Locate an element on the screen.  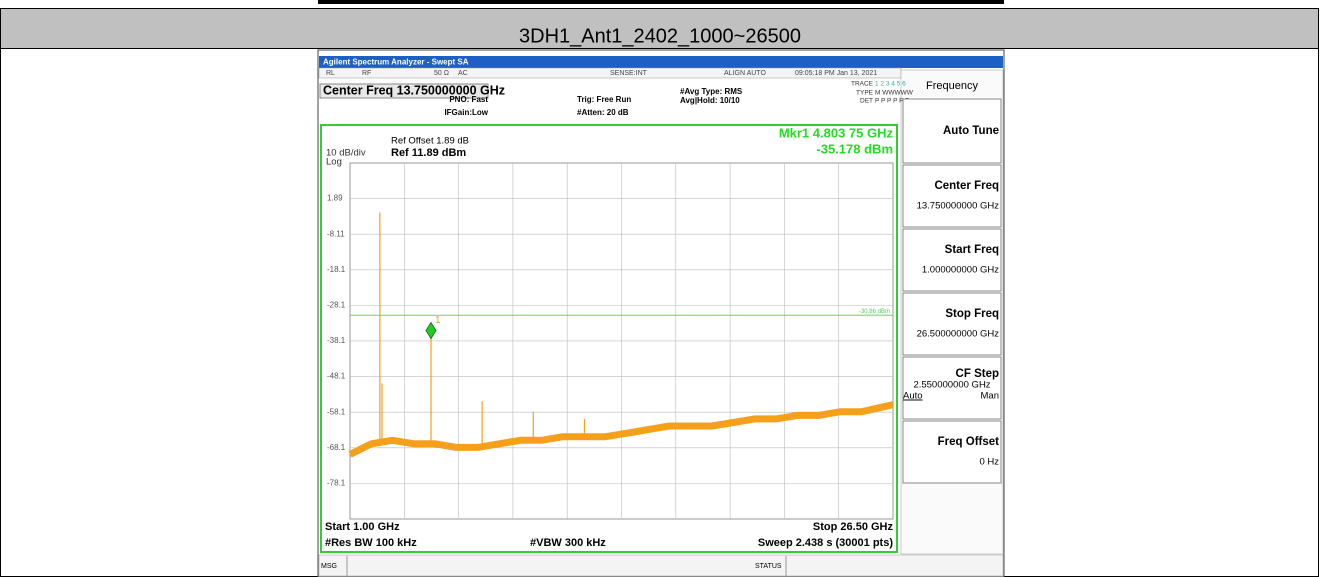
rbw: #Res BW 100 kHz is located at coordinates (371, 543).